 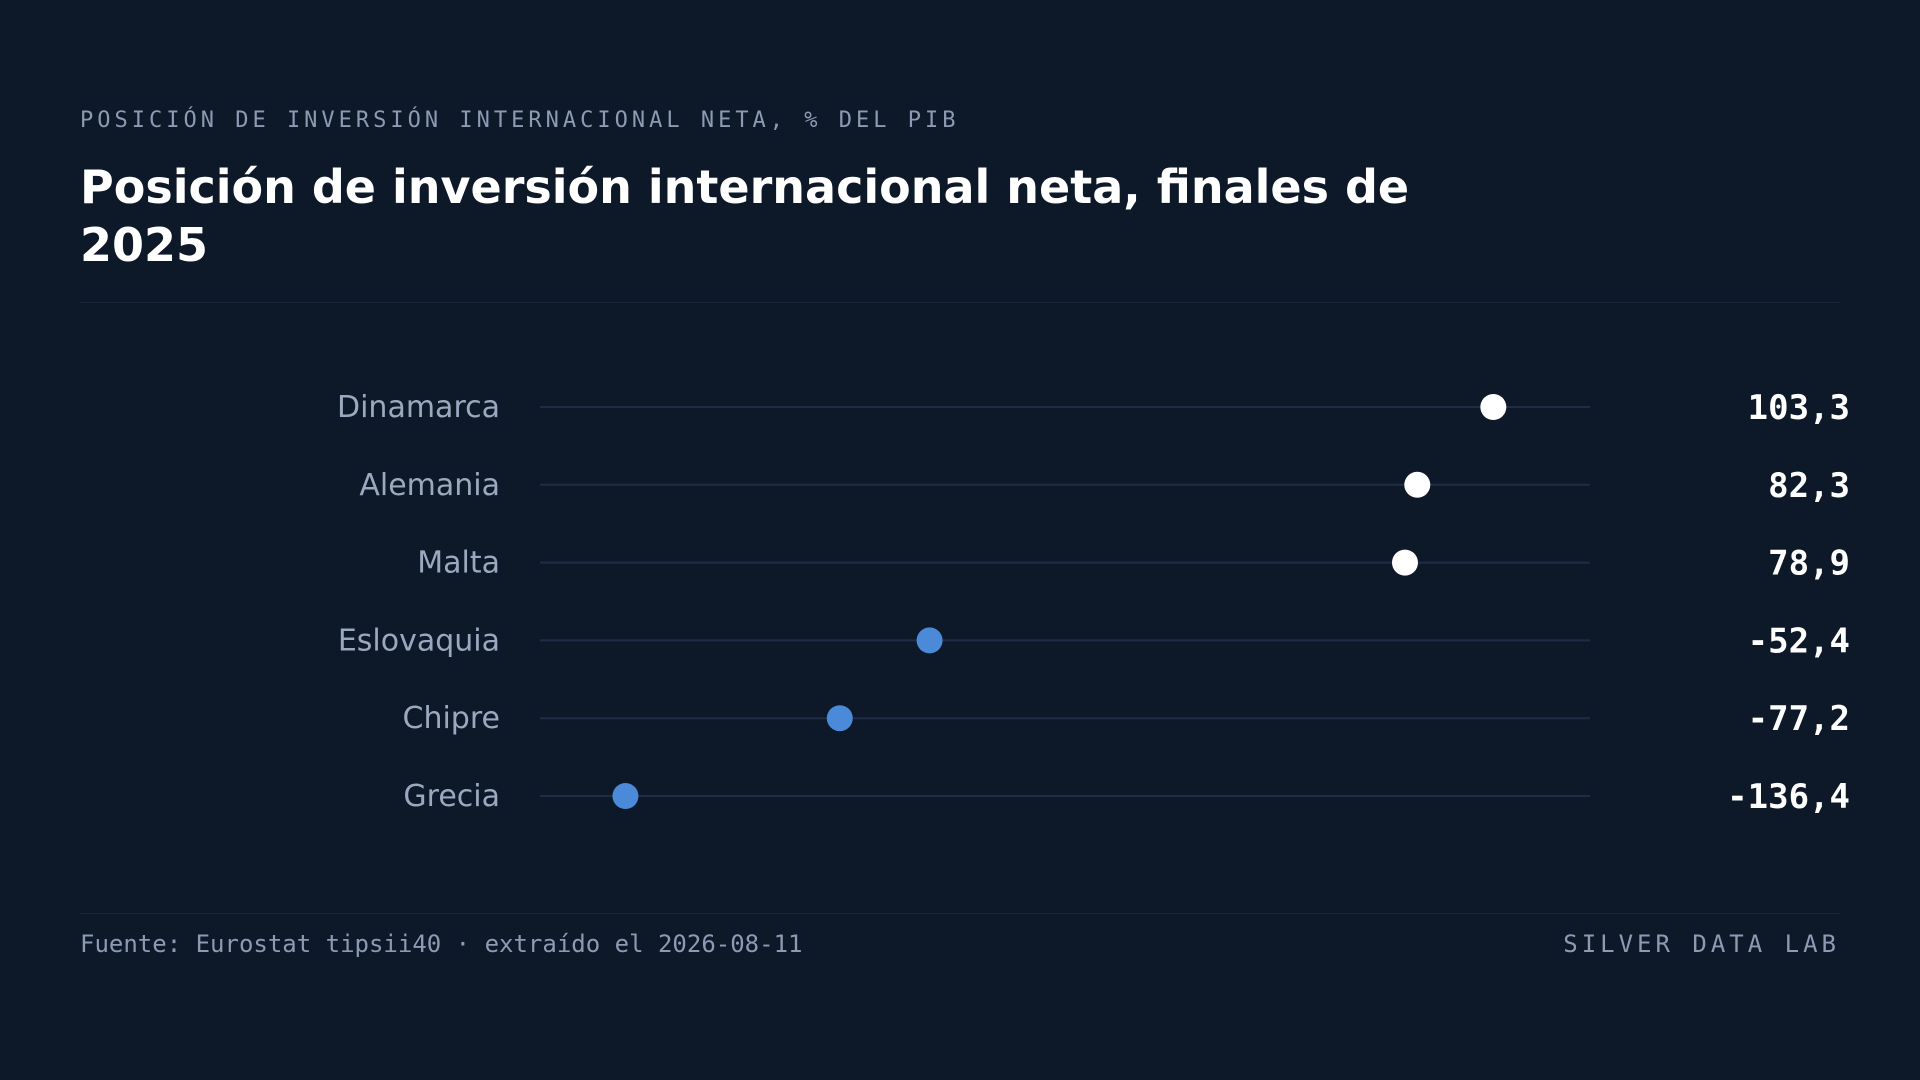 I want to click on category-label: Eslovaquia, so click(x=419, y=640).